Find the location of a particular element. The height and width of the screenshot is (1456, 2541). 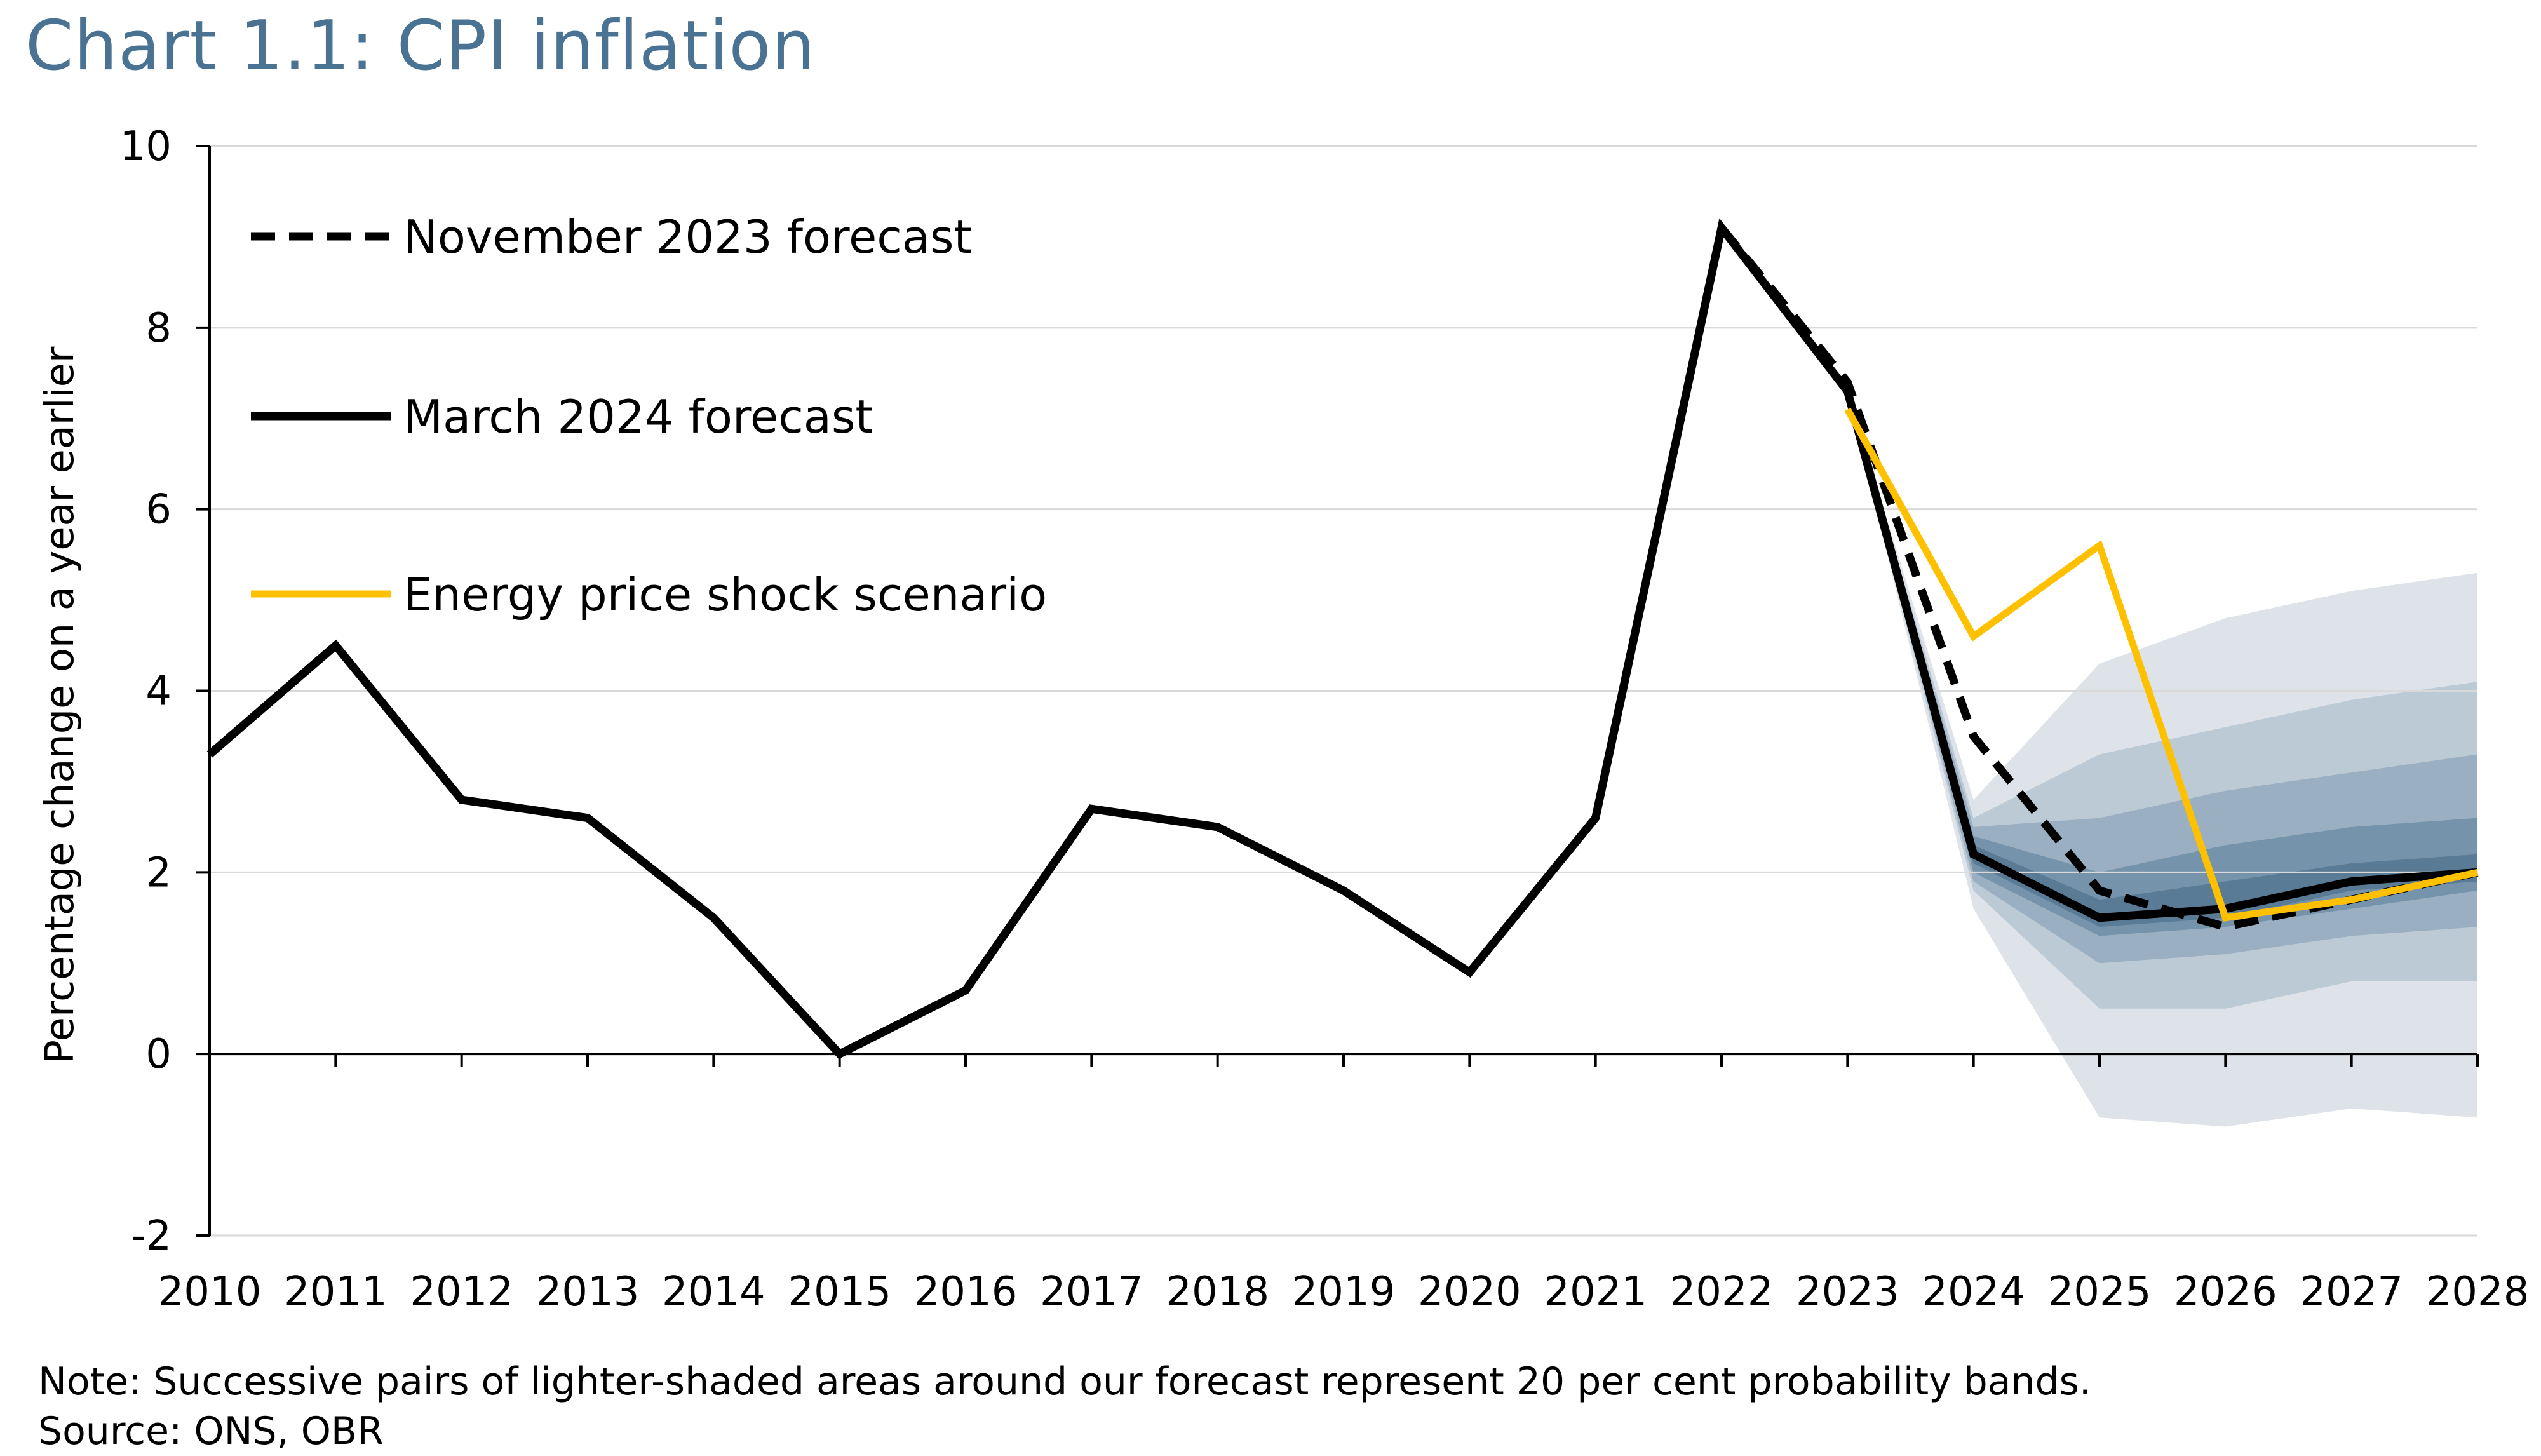

x-tick-label-2028: 2028 is located at coordinates (2478, 1292).